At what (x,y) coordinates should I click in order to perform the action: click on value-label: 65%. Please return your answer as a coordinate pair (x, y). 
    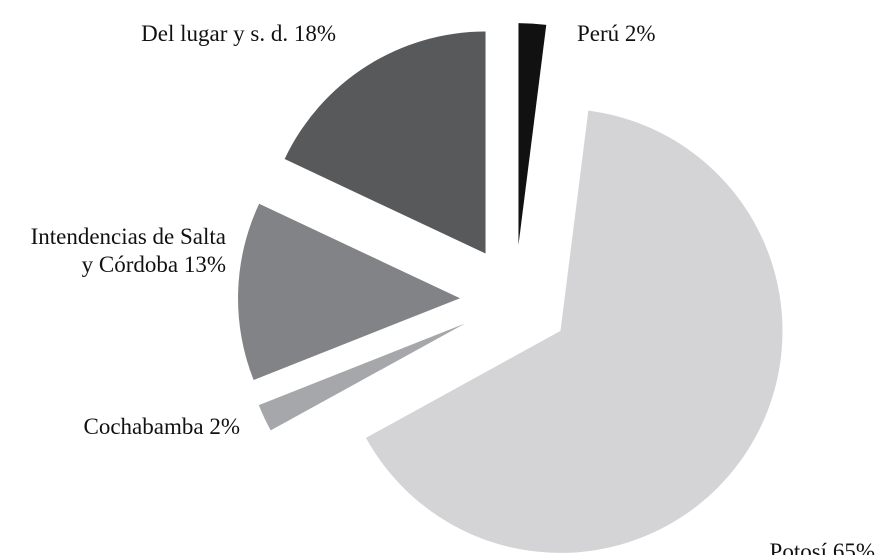
    Looking at the image, I should click on (853, 547).